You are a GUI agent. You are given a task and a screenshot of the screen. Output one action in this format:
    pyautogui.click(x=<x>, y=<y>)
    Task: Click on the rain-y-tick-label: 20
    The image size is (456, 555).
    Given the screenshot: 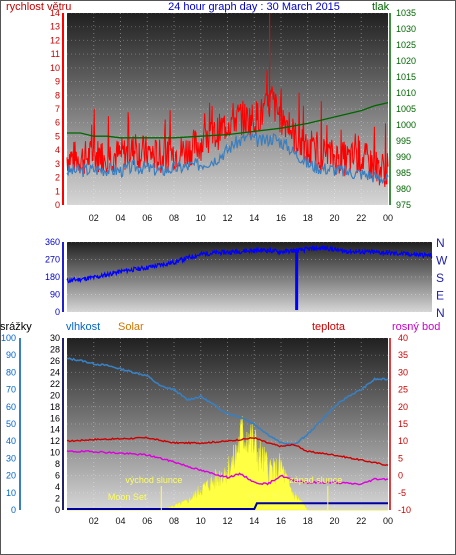 What is the action you would take?
    pyautogui.click(x=55, y=395)
    